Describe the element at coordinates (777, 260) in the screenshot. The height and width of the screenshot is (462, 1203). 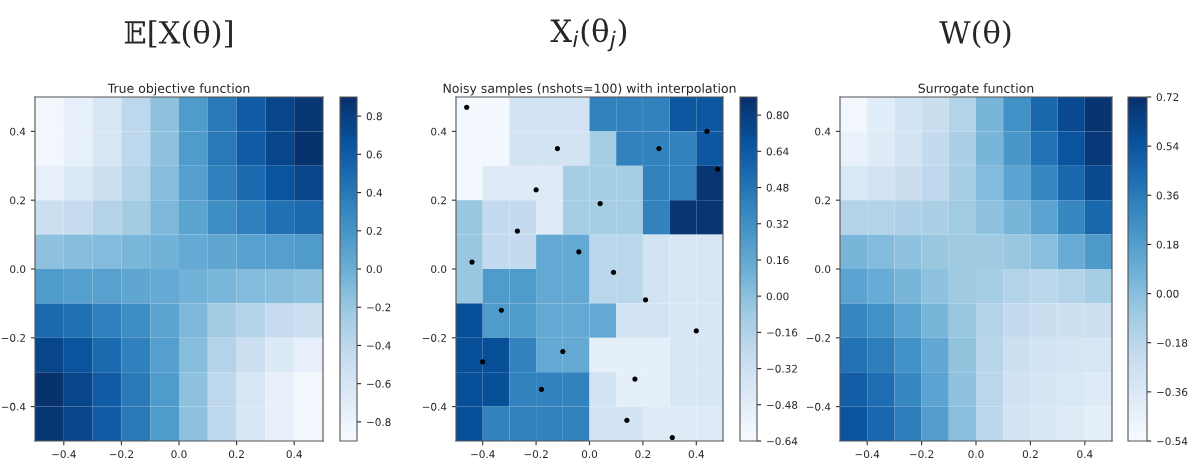
I see `color-bar-label: 0.16` at that location.